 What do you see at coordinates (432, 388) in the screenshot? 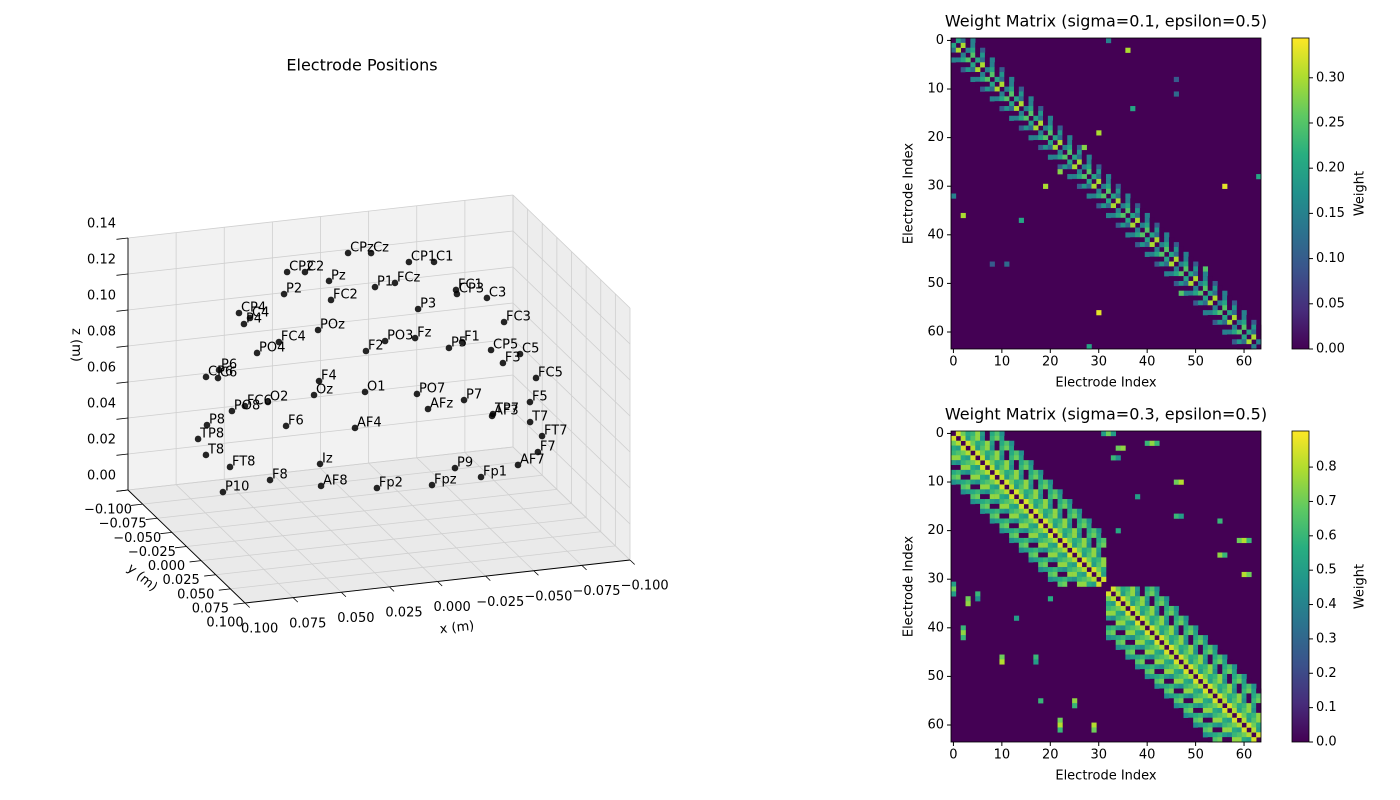
I see `electrode-label: PO7` at bounding box center [432, 388].